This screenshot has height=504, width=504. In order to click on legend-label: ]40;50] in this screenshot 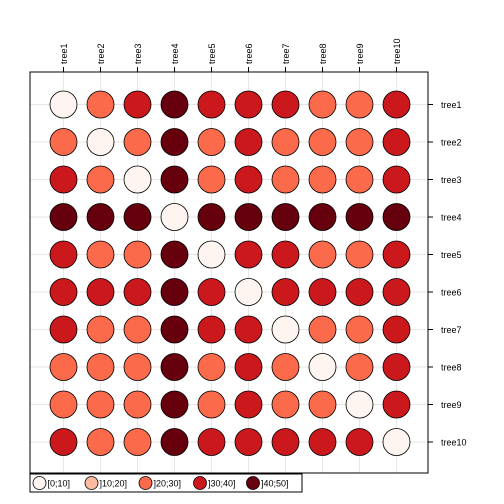, I will do `click(275, 484)`.